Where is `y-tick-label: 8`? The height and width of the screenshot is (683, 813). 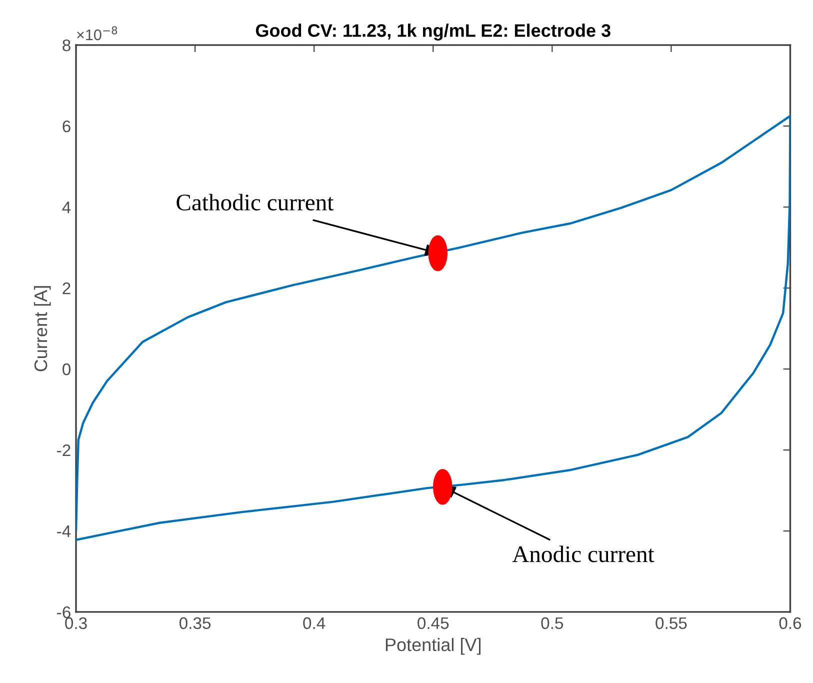 y-tick-label: 8 is located at coordinates (66, 45).